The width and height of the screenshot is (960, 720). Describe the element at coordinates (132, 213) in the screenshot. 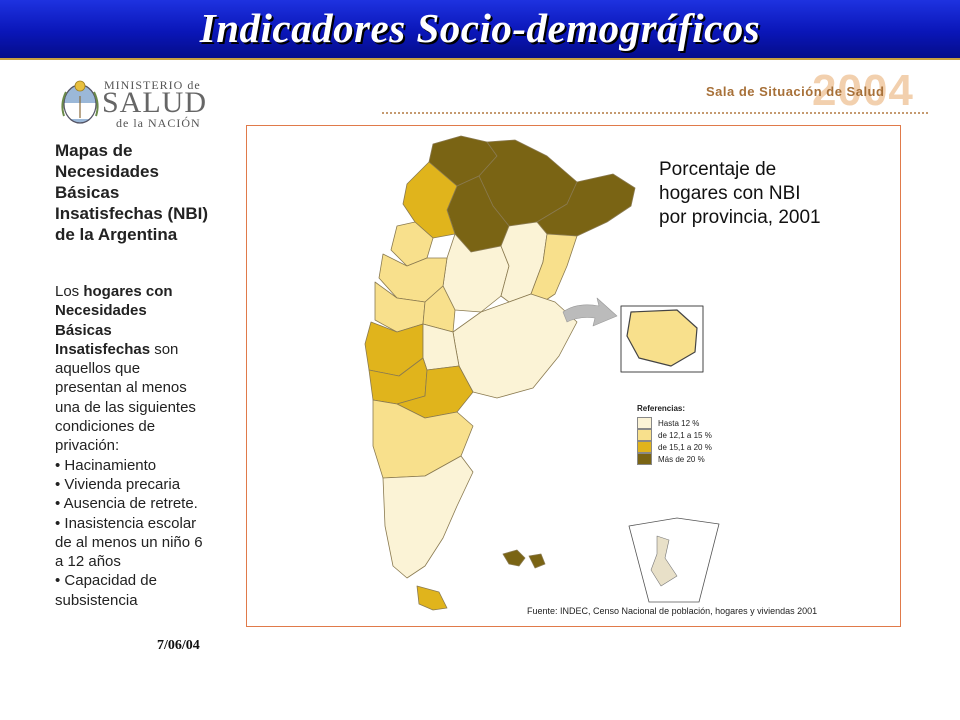

I see `heading-line: Insatisfechas (NBI)` at that location.